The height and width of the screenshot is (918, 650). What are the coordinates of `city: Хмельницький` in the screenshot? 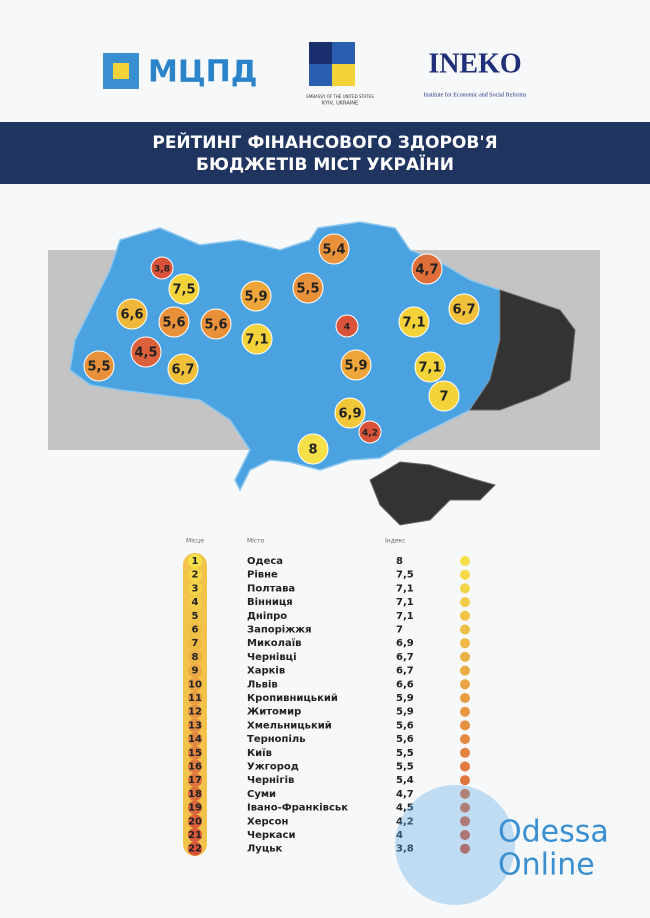 It's located at (289, 725).